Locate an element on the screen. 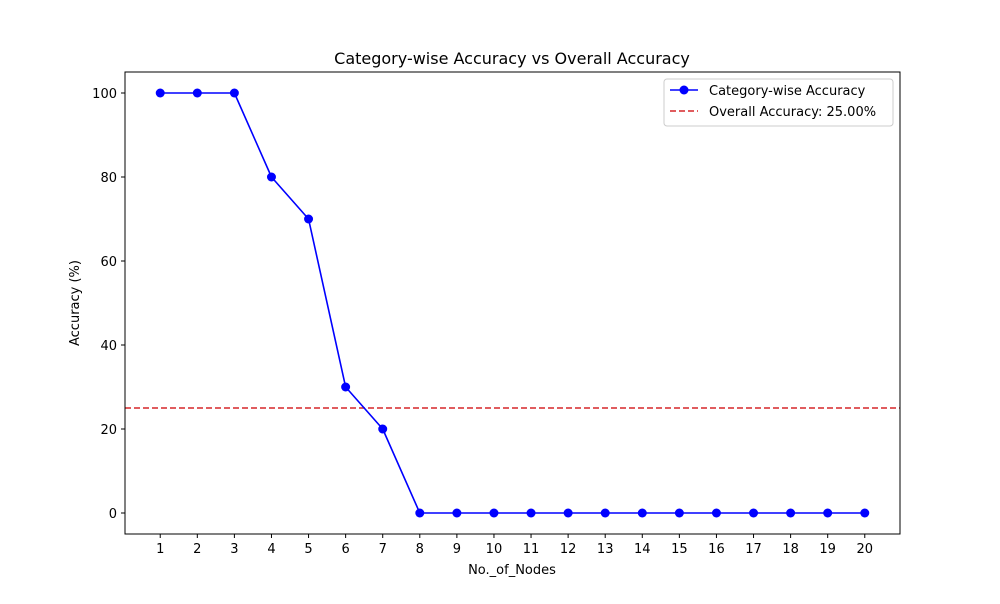  x-tick-label: 5 is located at coordinates (308, 549).